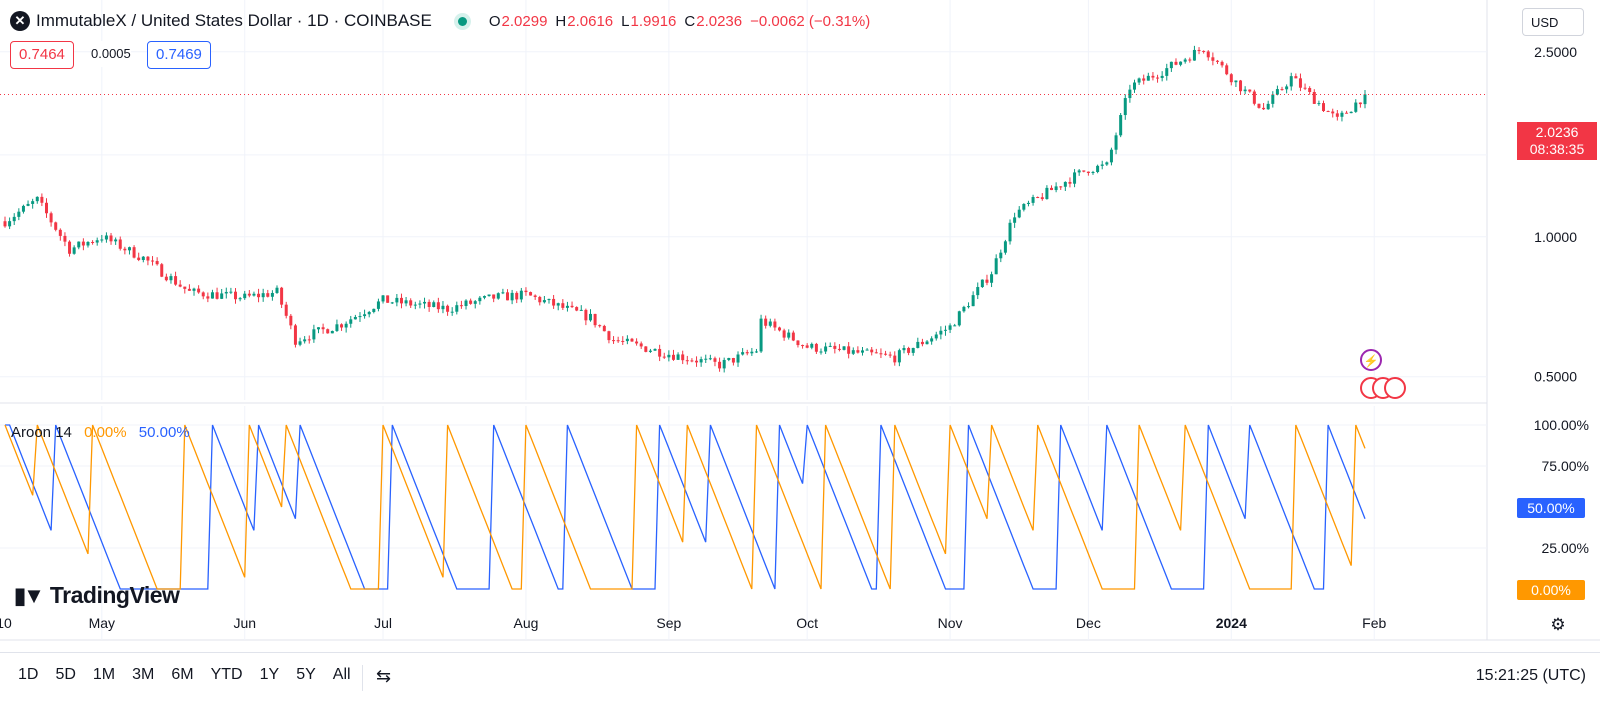 This screenshot has height=702, width=1600. Describe the element at coordinates (143, 674) in the screenshot. I see `range-button-3m: 3M` at that location.